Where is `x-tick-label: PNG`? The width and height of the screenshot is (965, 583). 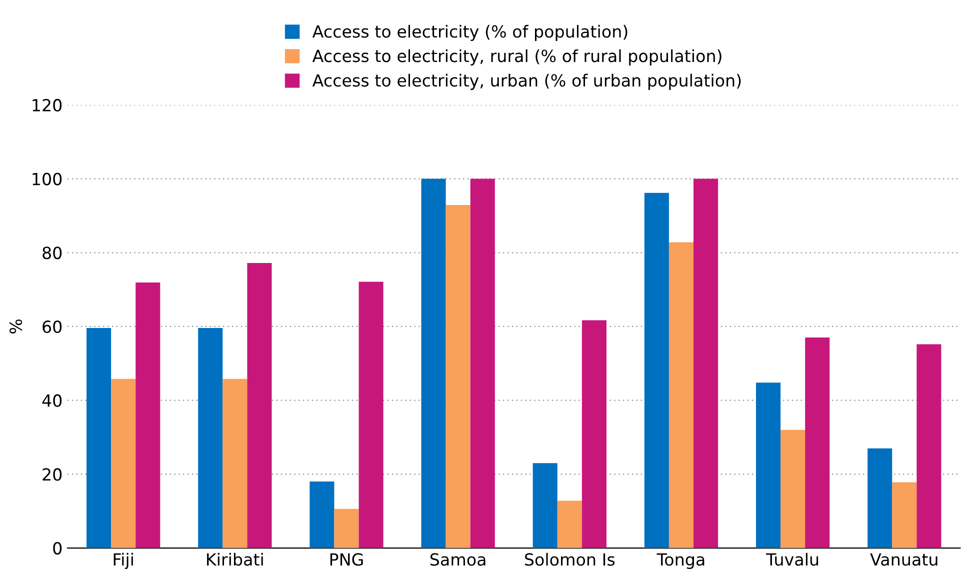 x-tick-label: PNG is located at coordinates (346, 559).